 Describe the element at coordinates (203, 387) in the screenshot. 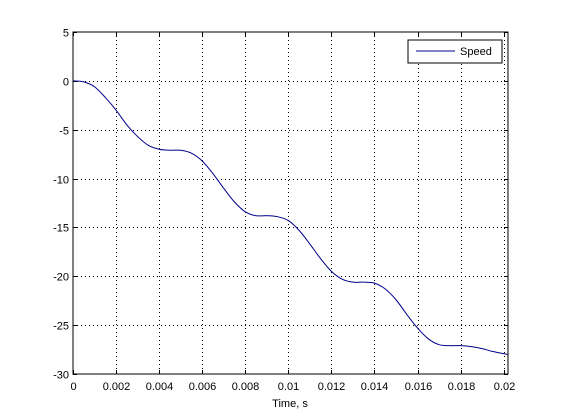

I see `x-tick-label: 0.006` at that location.